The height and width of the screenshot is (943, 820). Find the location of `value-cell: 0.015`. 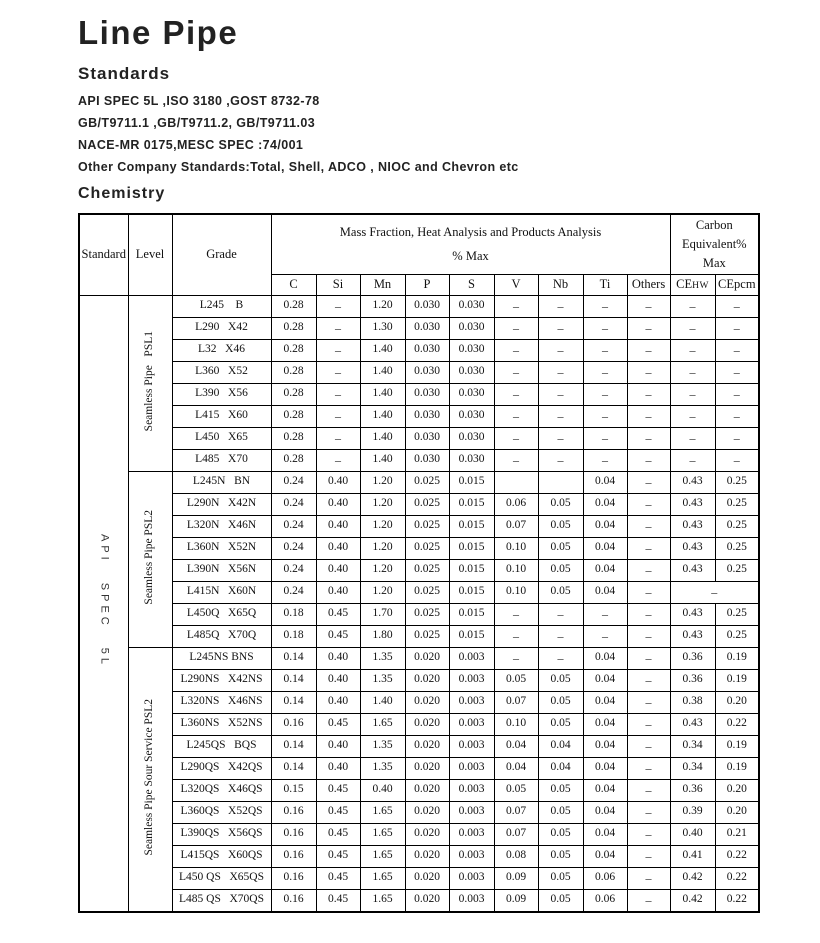

value-cell: 0.015 is located at coordinates (471, 570).